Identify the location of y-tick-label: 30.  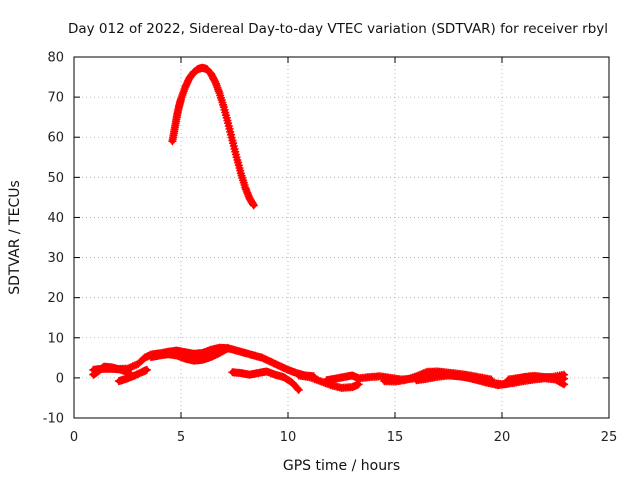
(55, 258).